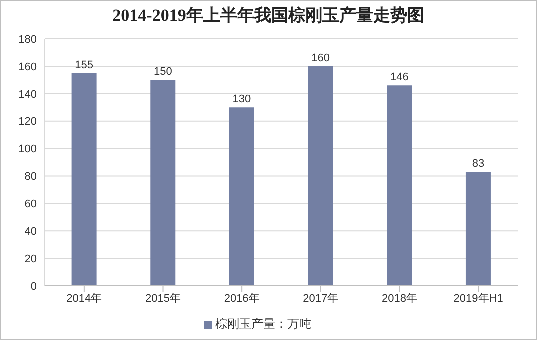 This screenshot has width=537, height=340. What do you see at coordinates (27, 94) in the screenshot?
I see `y-tick-label: 140` at bounding box center [27, 94].